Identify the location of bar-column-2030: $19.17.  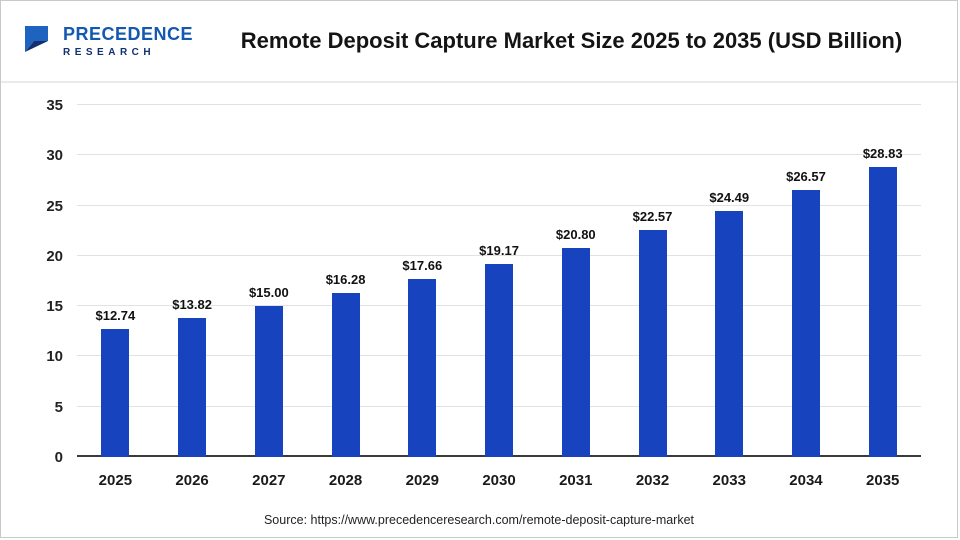
(499, 281).